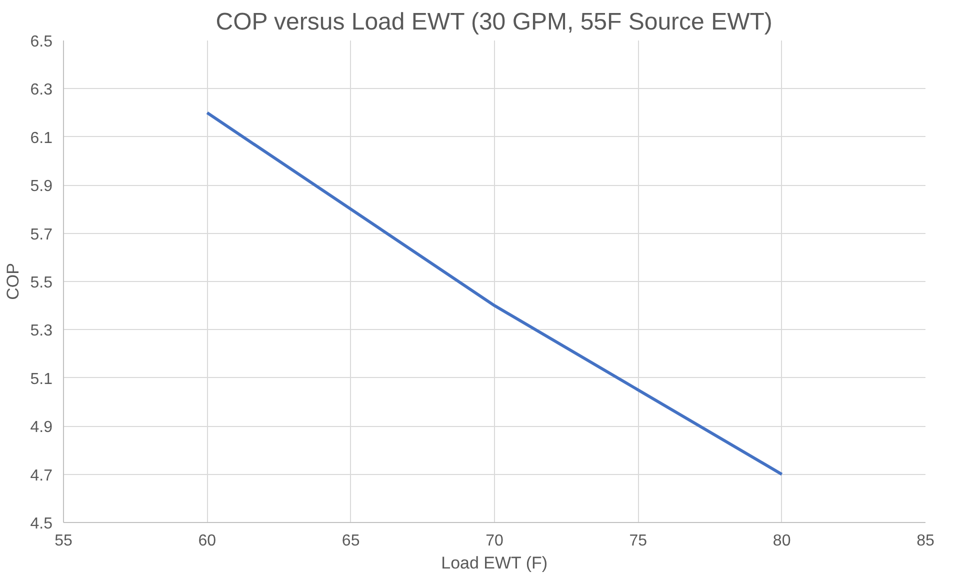 The height and width of the screenshot is (579, 959). What do you see at coordinates (351, 541) in the screenshot?
I see `x-tick-label: 65` at bounding box center [351, 541].